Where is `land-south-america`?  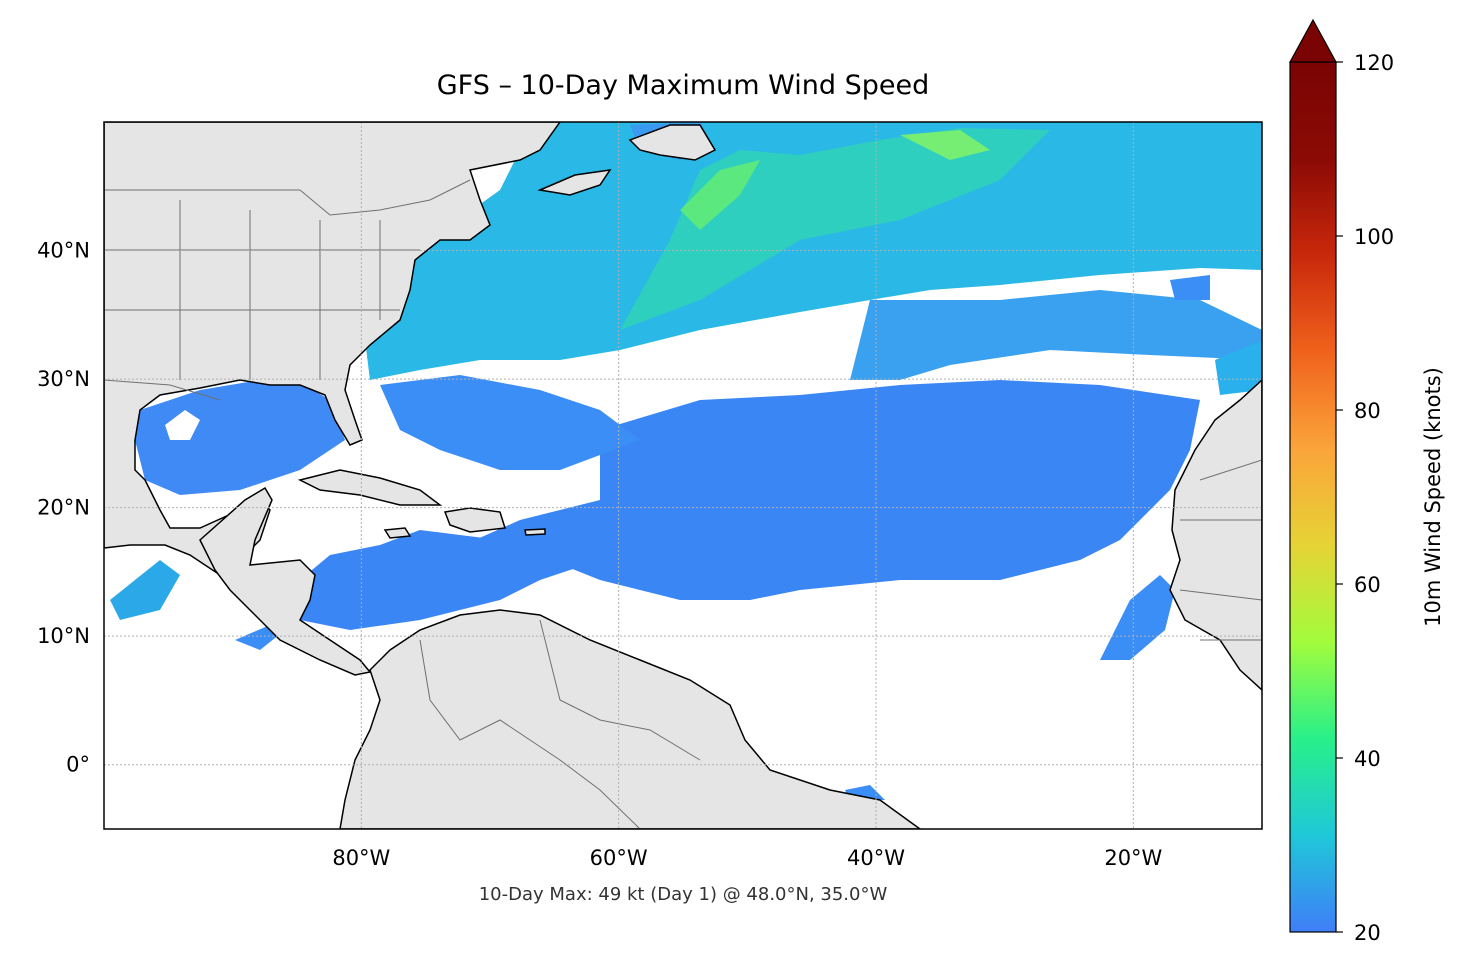 land-south-america is located at coordinates (630, 719).